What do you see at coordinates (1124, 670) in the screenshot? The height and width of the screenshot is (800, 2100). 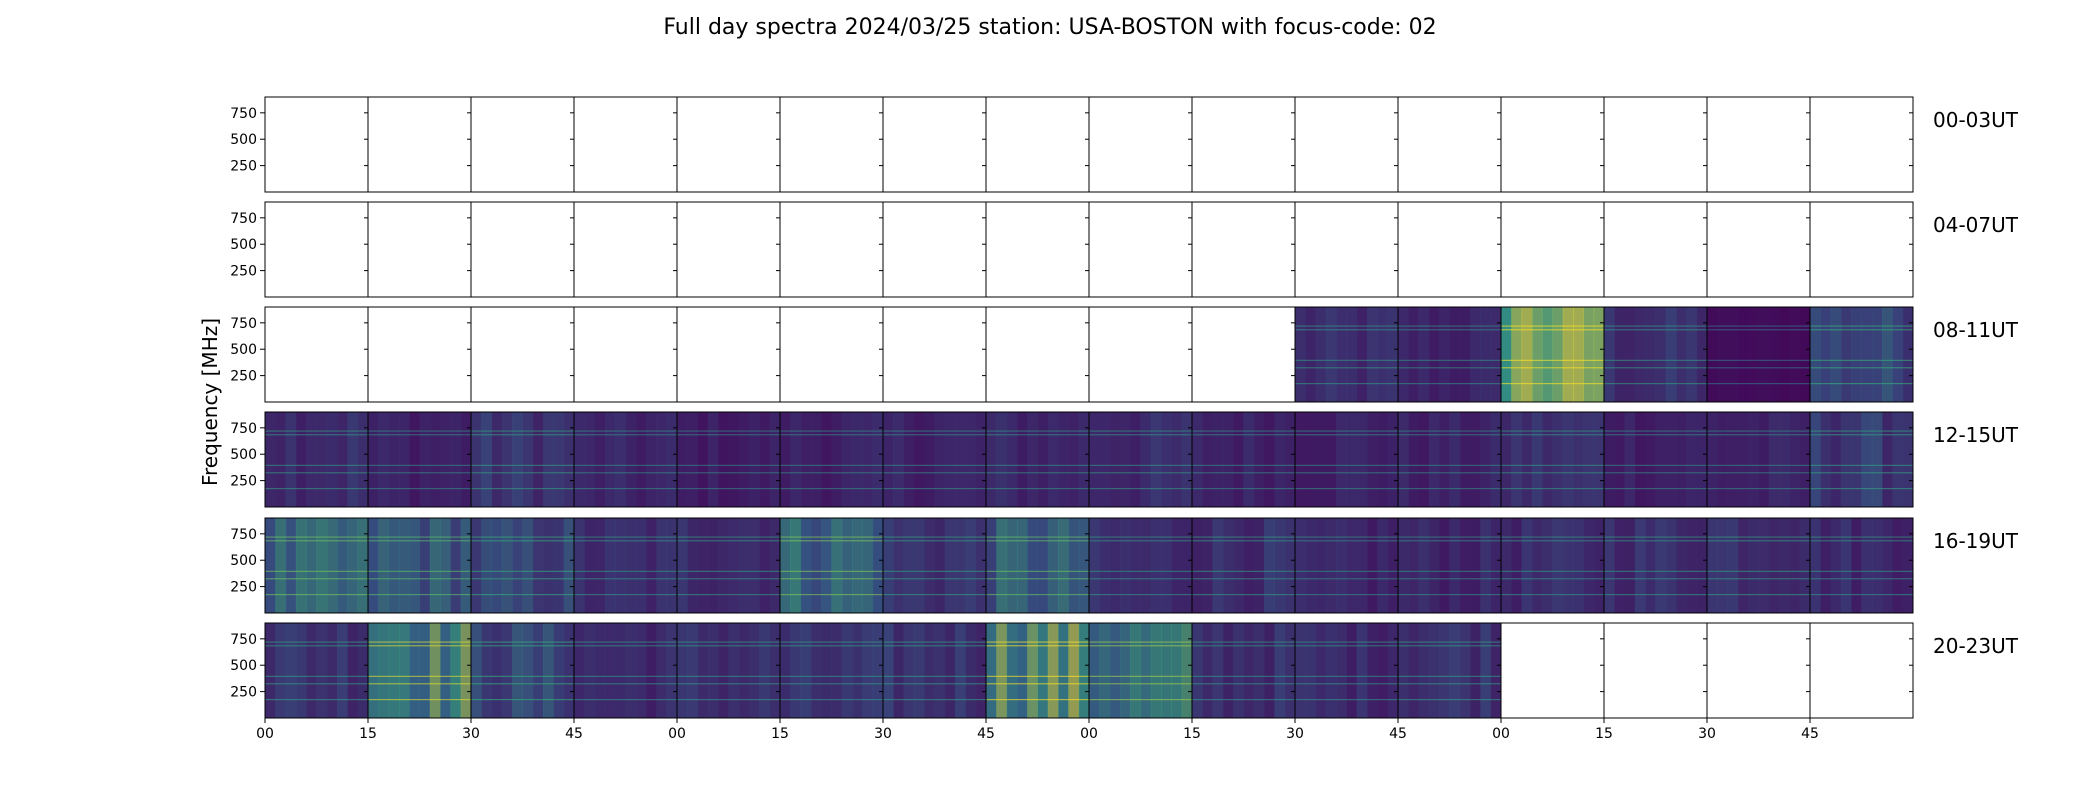 I see `spectra-row: 750 500 250 20-23UT` at bounding box center [1124, 670].